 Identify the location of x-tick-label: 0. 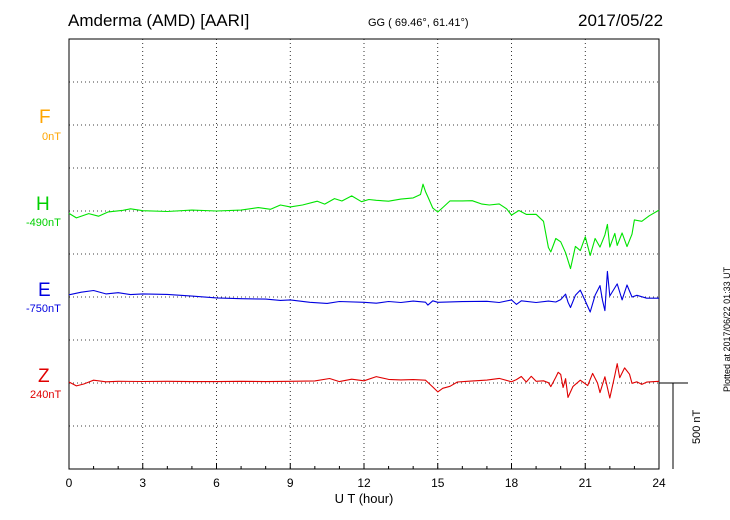
(69, 483).